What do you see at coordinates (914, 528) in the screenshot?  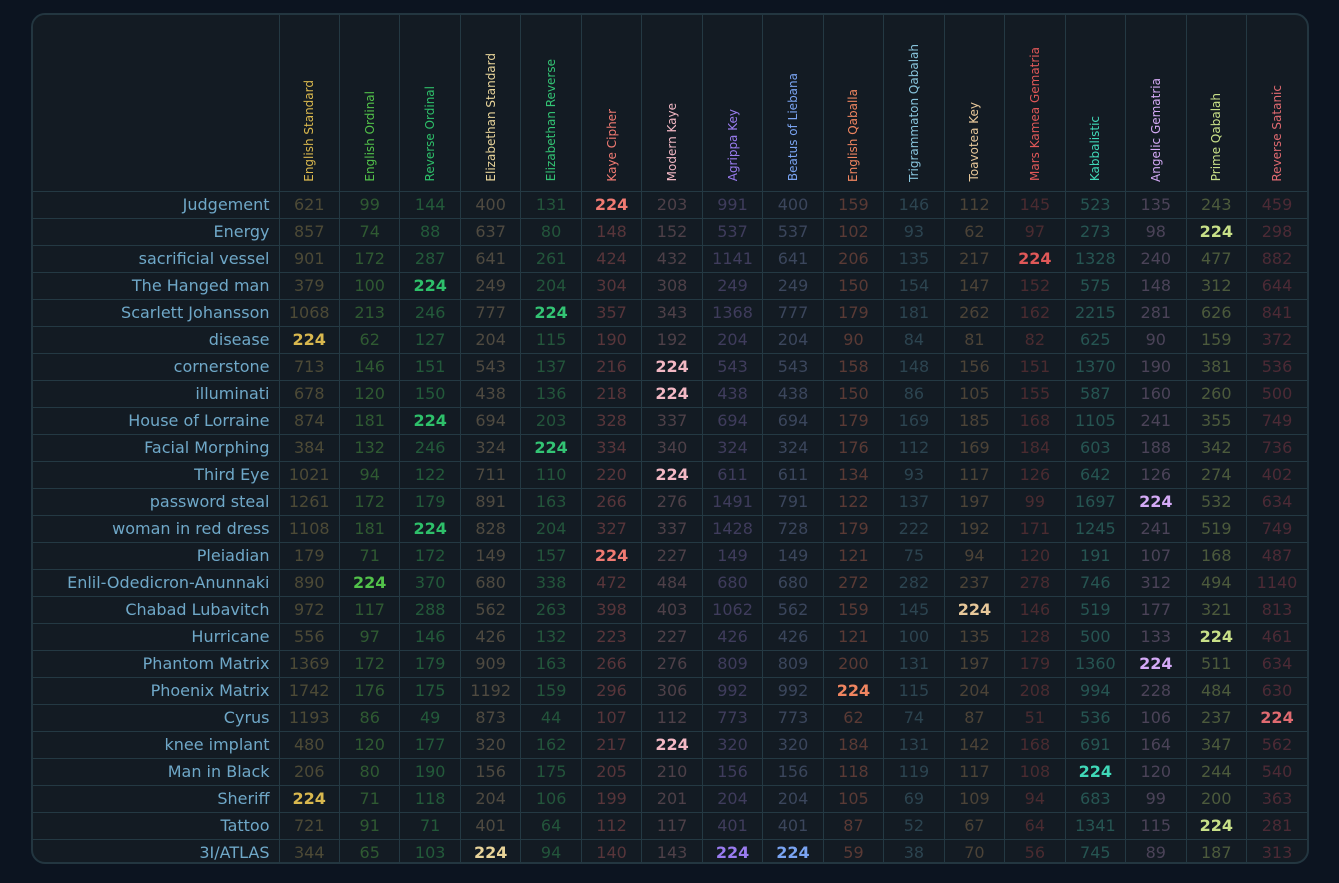 I see `table-cell: 222` at bounding box center [914, 528].